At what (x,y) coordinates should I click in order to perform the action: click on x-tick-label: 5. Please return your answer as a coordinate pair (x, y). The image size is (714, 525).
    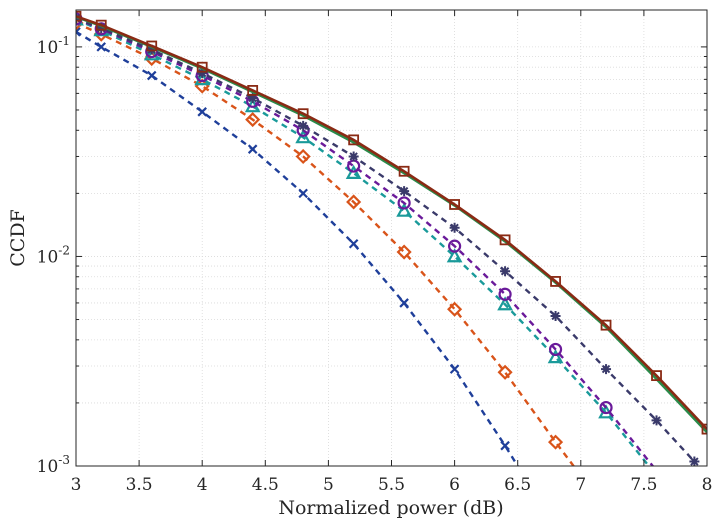
    Looking at the image, I should click on (328, 485).